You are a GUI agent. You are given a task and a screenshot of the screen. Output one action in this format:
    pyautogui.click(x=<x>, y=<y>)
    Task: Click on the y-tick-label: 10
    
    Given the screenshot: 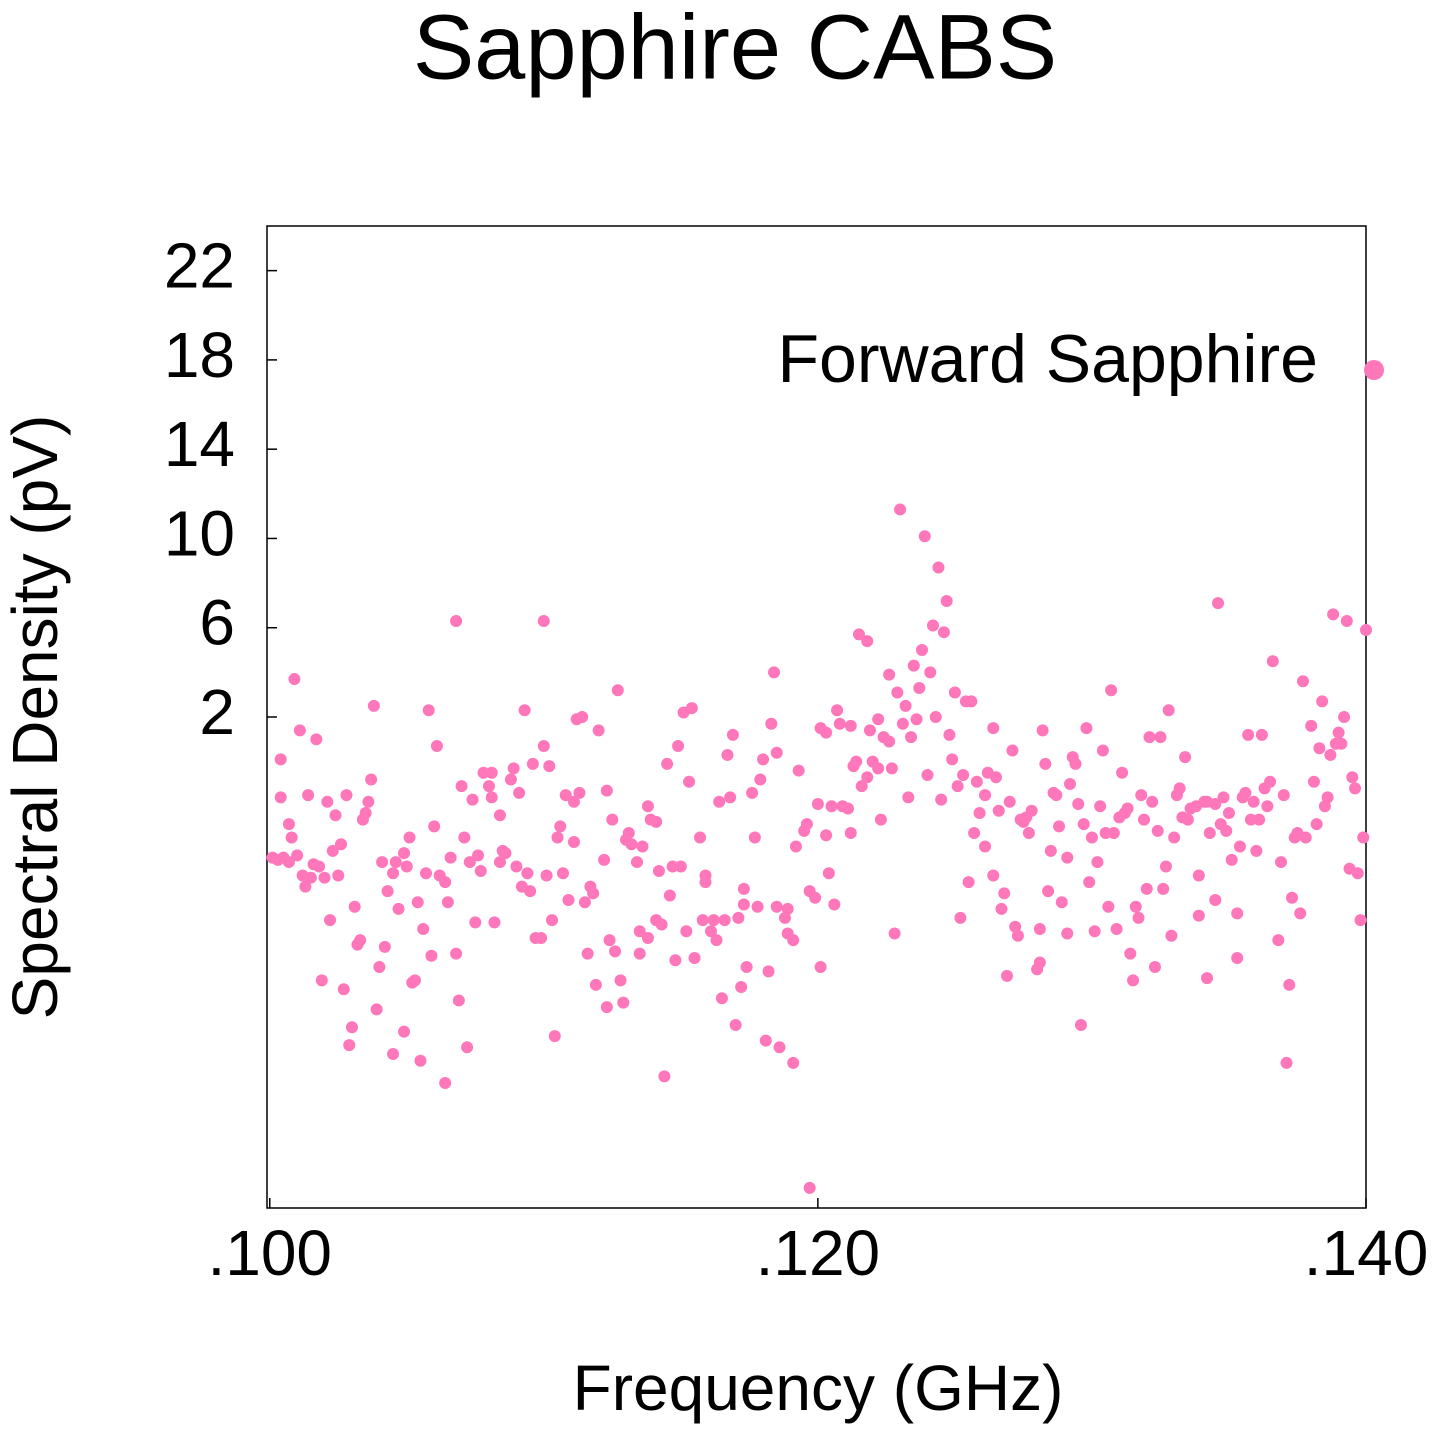 What is the action you would take?
    pyautogui.click(x=199, y=533)
    